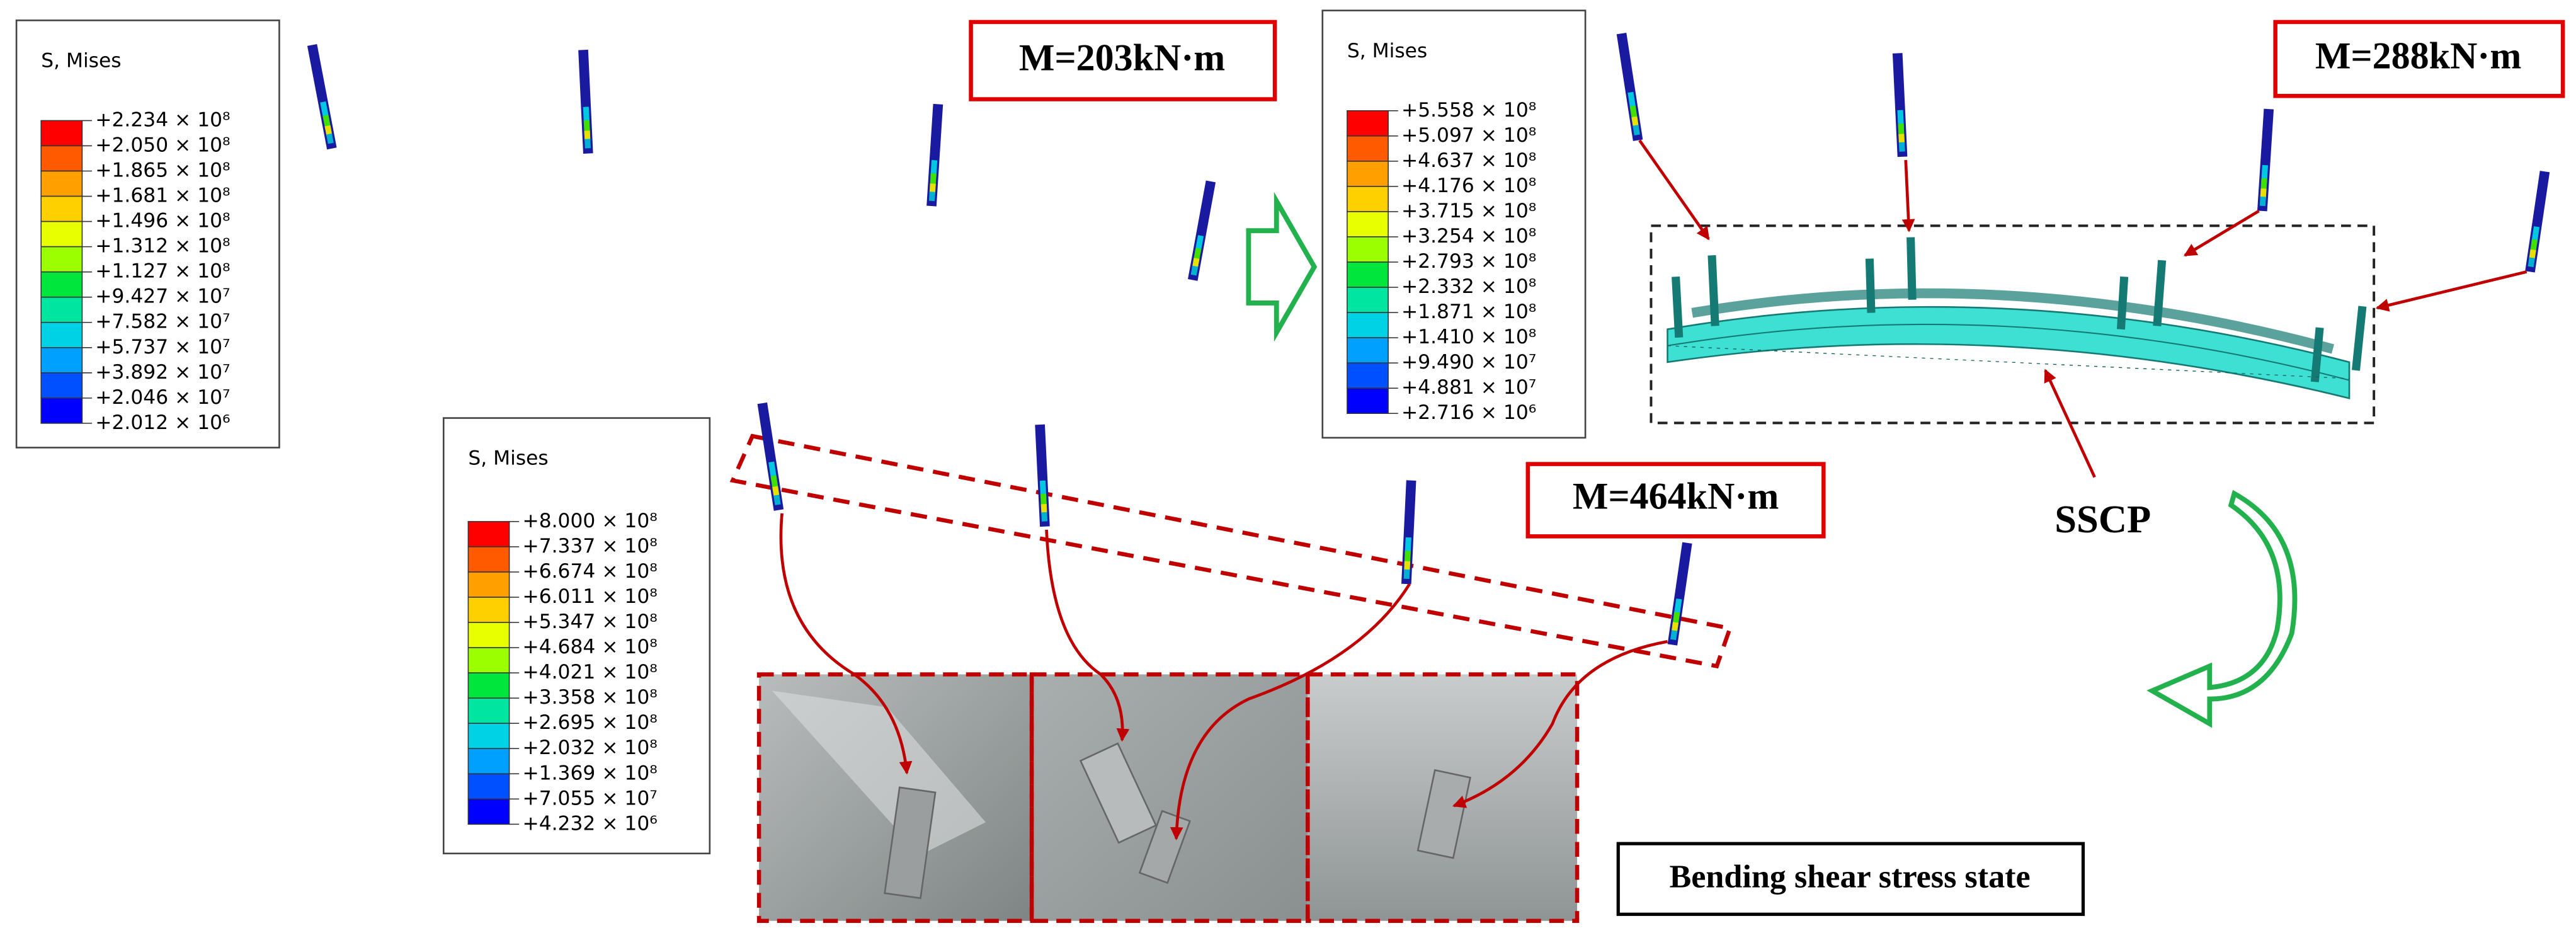  What do you see at coordinates (2017, 318) in the screenshot?
I see `beam-model` at bounding box center [2017, 318].